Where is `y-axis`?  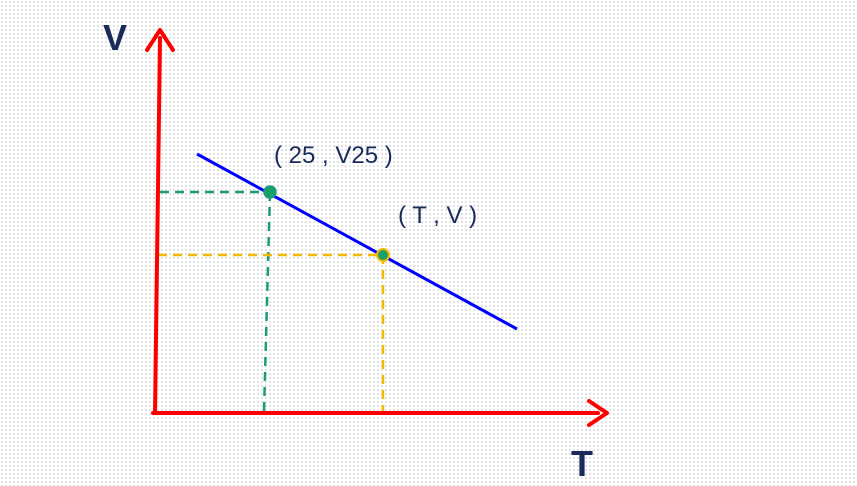 y-axis is located at coordinates (157, 225).